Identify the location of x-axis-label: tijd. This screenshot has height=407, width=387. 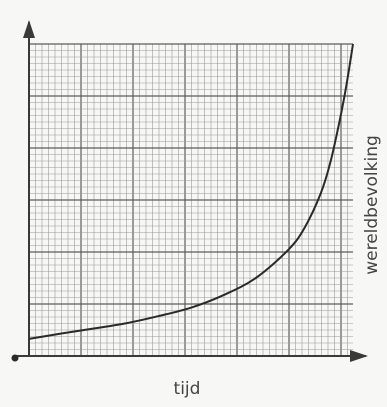
(187, 389).